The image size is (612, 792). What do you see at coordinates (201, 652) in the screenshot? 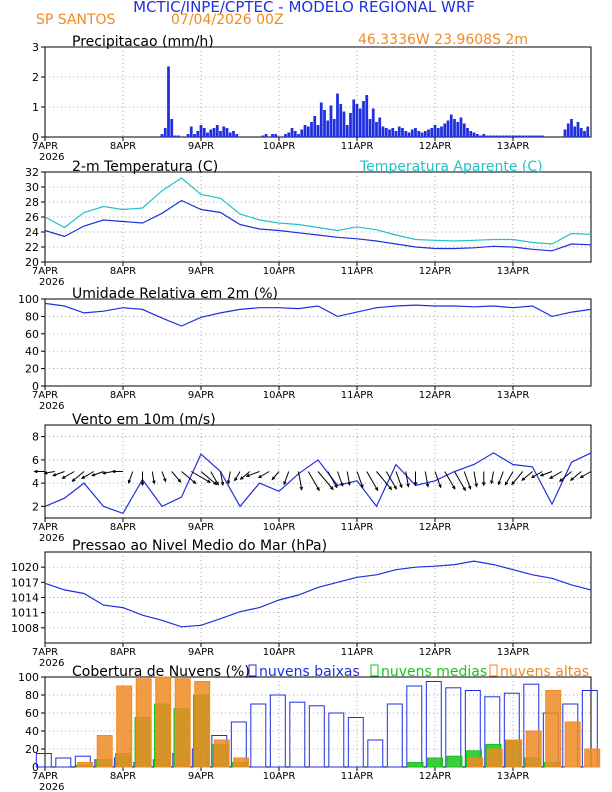
I see `pressure-xtick-label: 9APR` at bounding box center [201, 652].